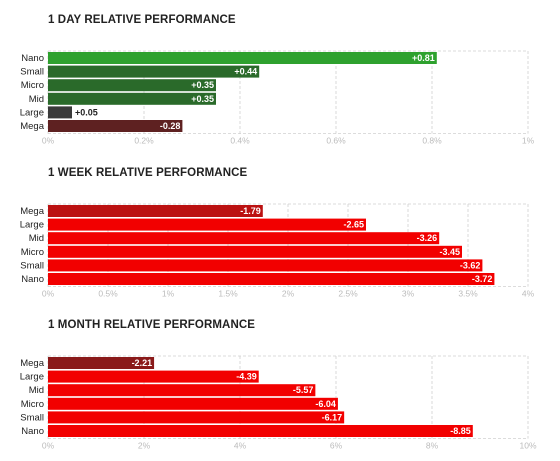 This screenshot has height=461, width=560. Describe the element at coordinates (427, 238) in the screenshot. I see `data-label: -3.26` at that location.